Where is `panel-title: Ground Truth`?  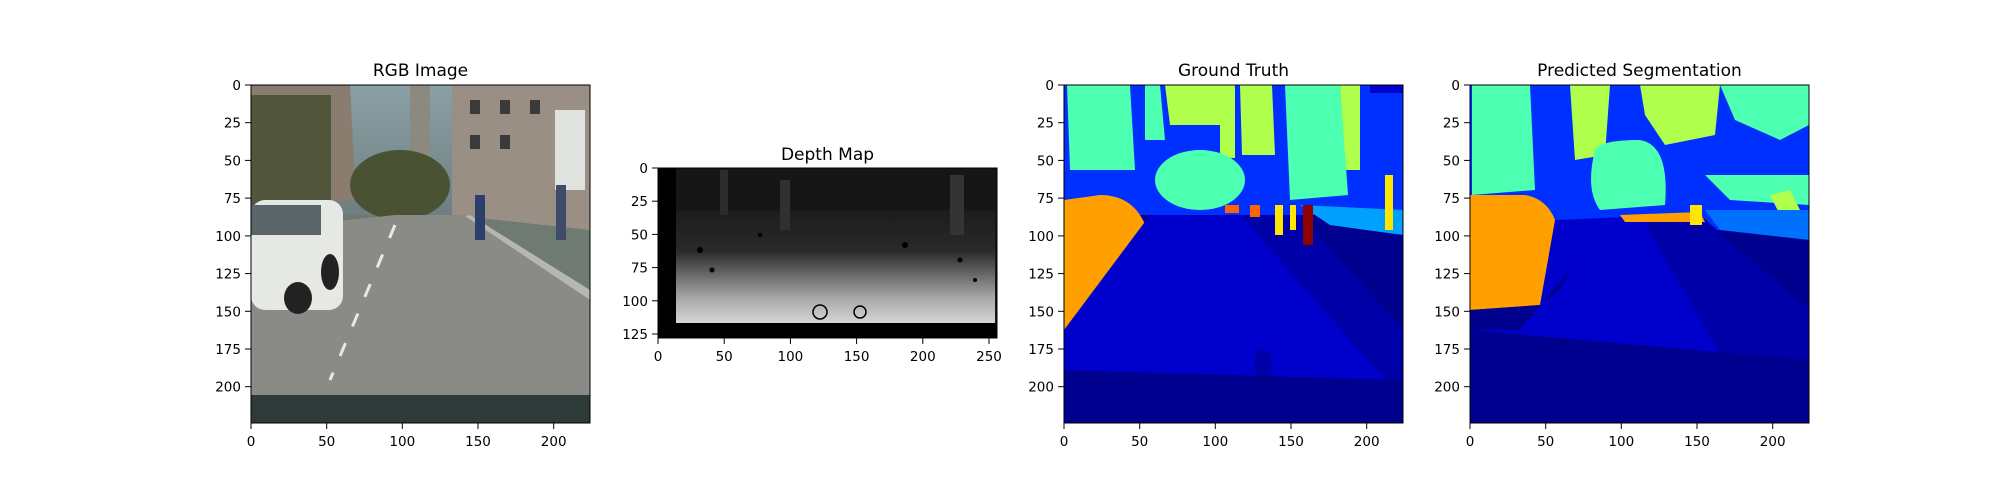
panel-title: Ground Truth is located at coordinates (1233, 71).